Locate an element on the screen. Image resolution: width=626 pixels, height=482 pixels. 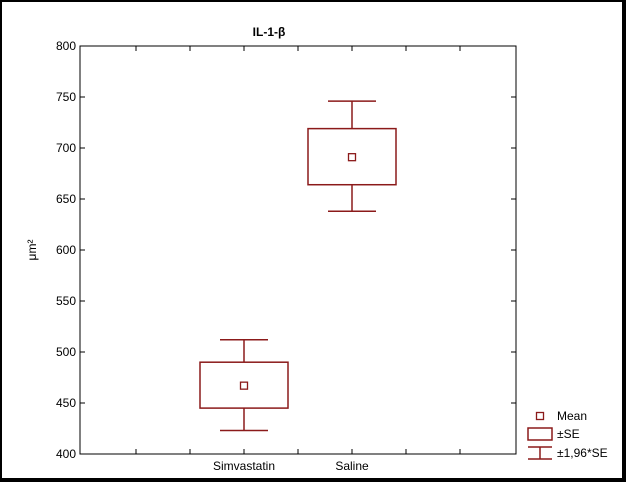
legend-label: ±1,96*SE is located at coordinates (582, 453).